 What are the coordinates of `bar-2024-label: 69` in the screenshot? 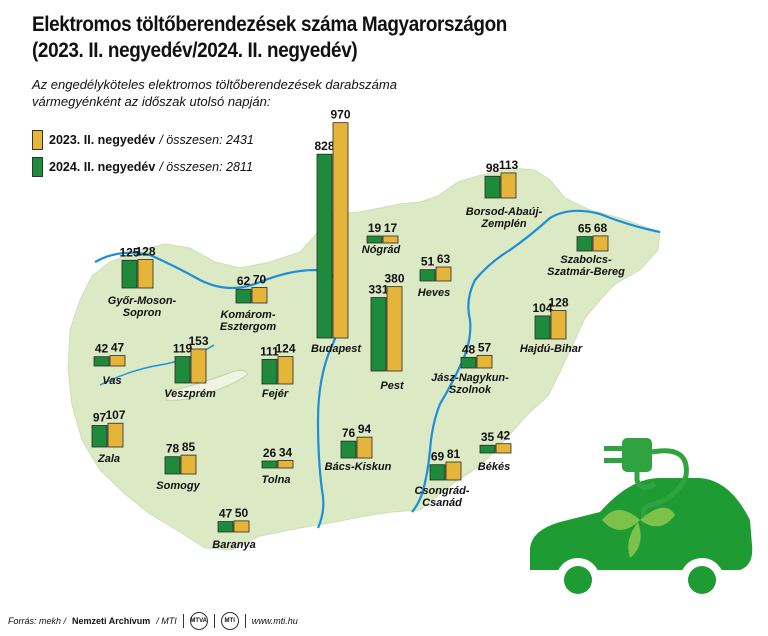 It's located at (438, 457).